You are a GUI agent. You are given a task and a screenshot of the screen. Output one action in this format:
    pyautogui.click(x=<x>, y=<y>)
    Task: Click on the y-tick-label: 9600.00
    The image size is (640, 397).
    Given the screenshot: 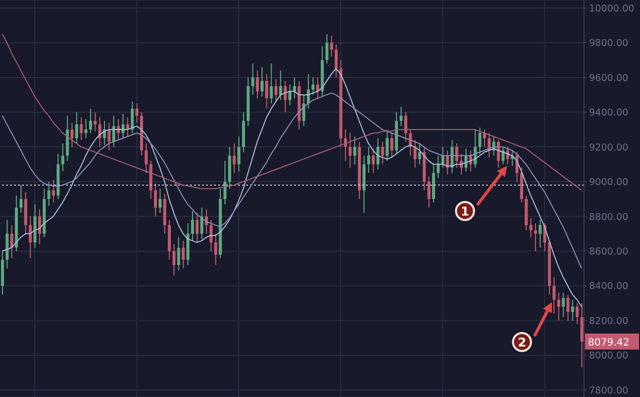 What is the action you would take?
    pyautogui.click(x=608, y=78)
    